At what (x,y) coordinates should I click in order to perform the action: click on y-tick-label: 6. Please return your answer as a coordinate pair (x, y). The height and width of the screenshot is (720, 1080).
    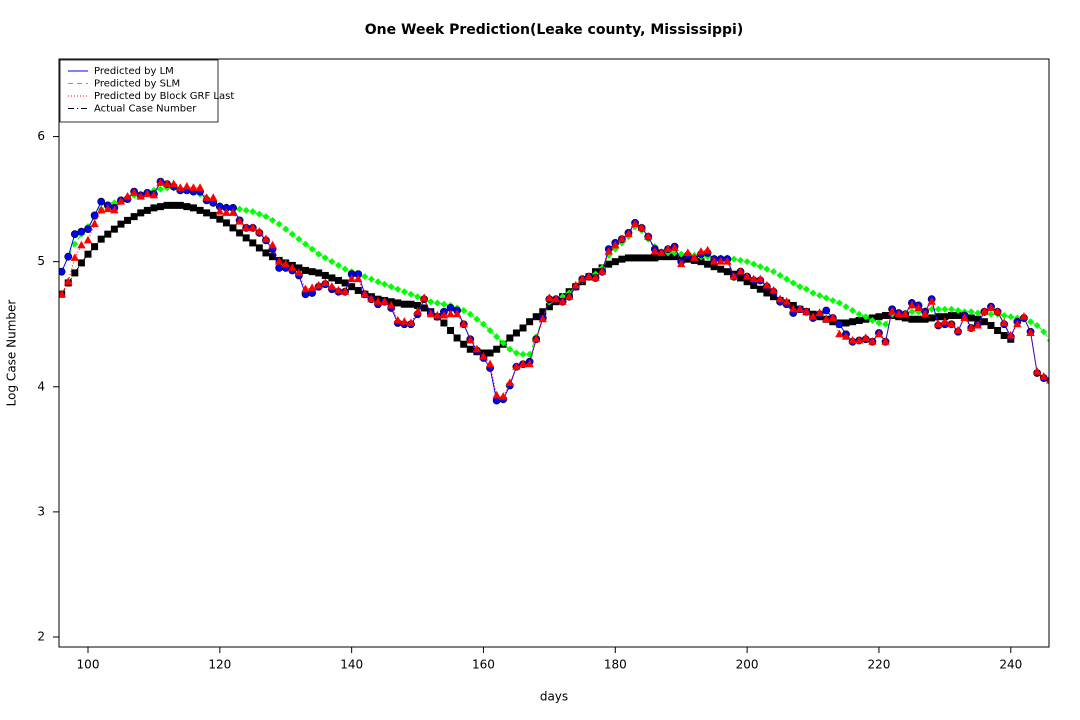
    Looking at the image, I should click on (41, 136).